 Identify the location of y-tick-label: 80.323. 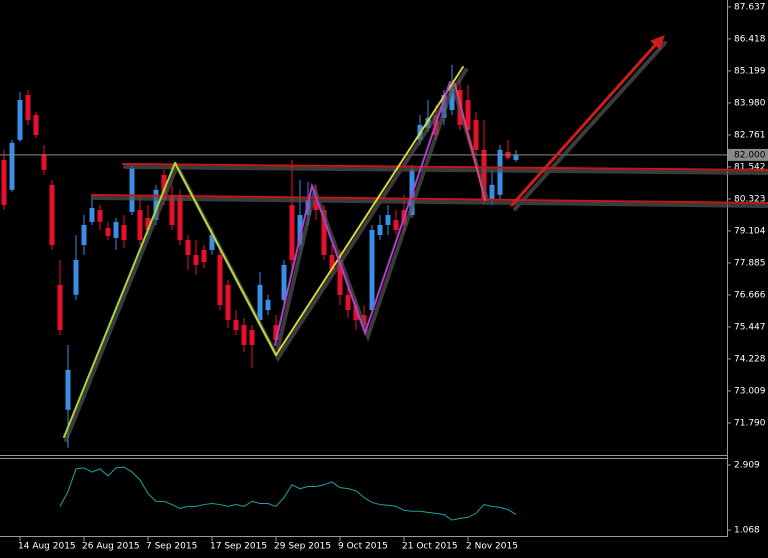
(750, 199).